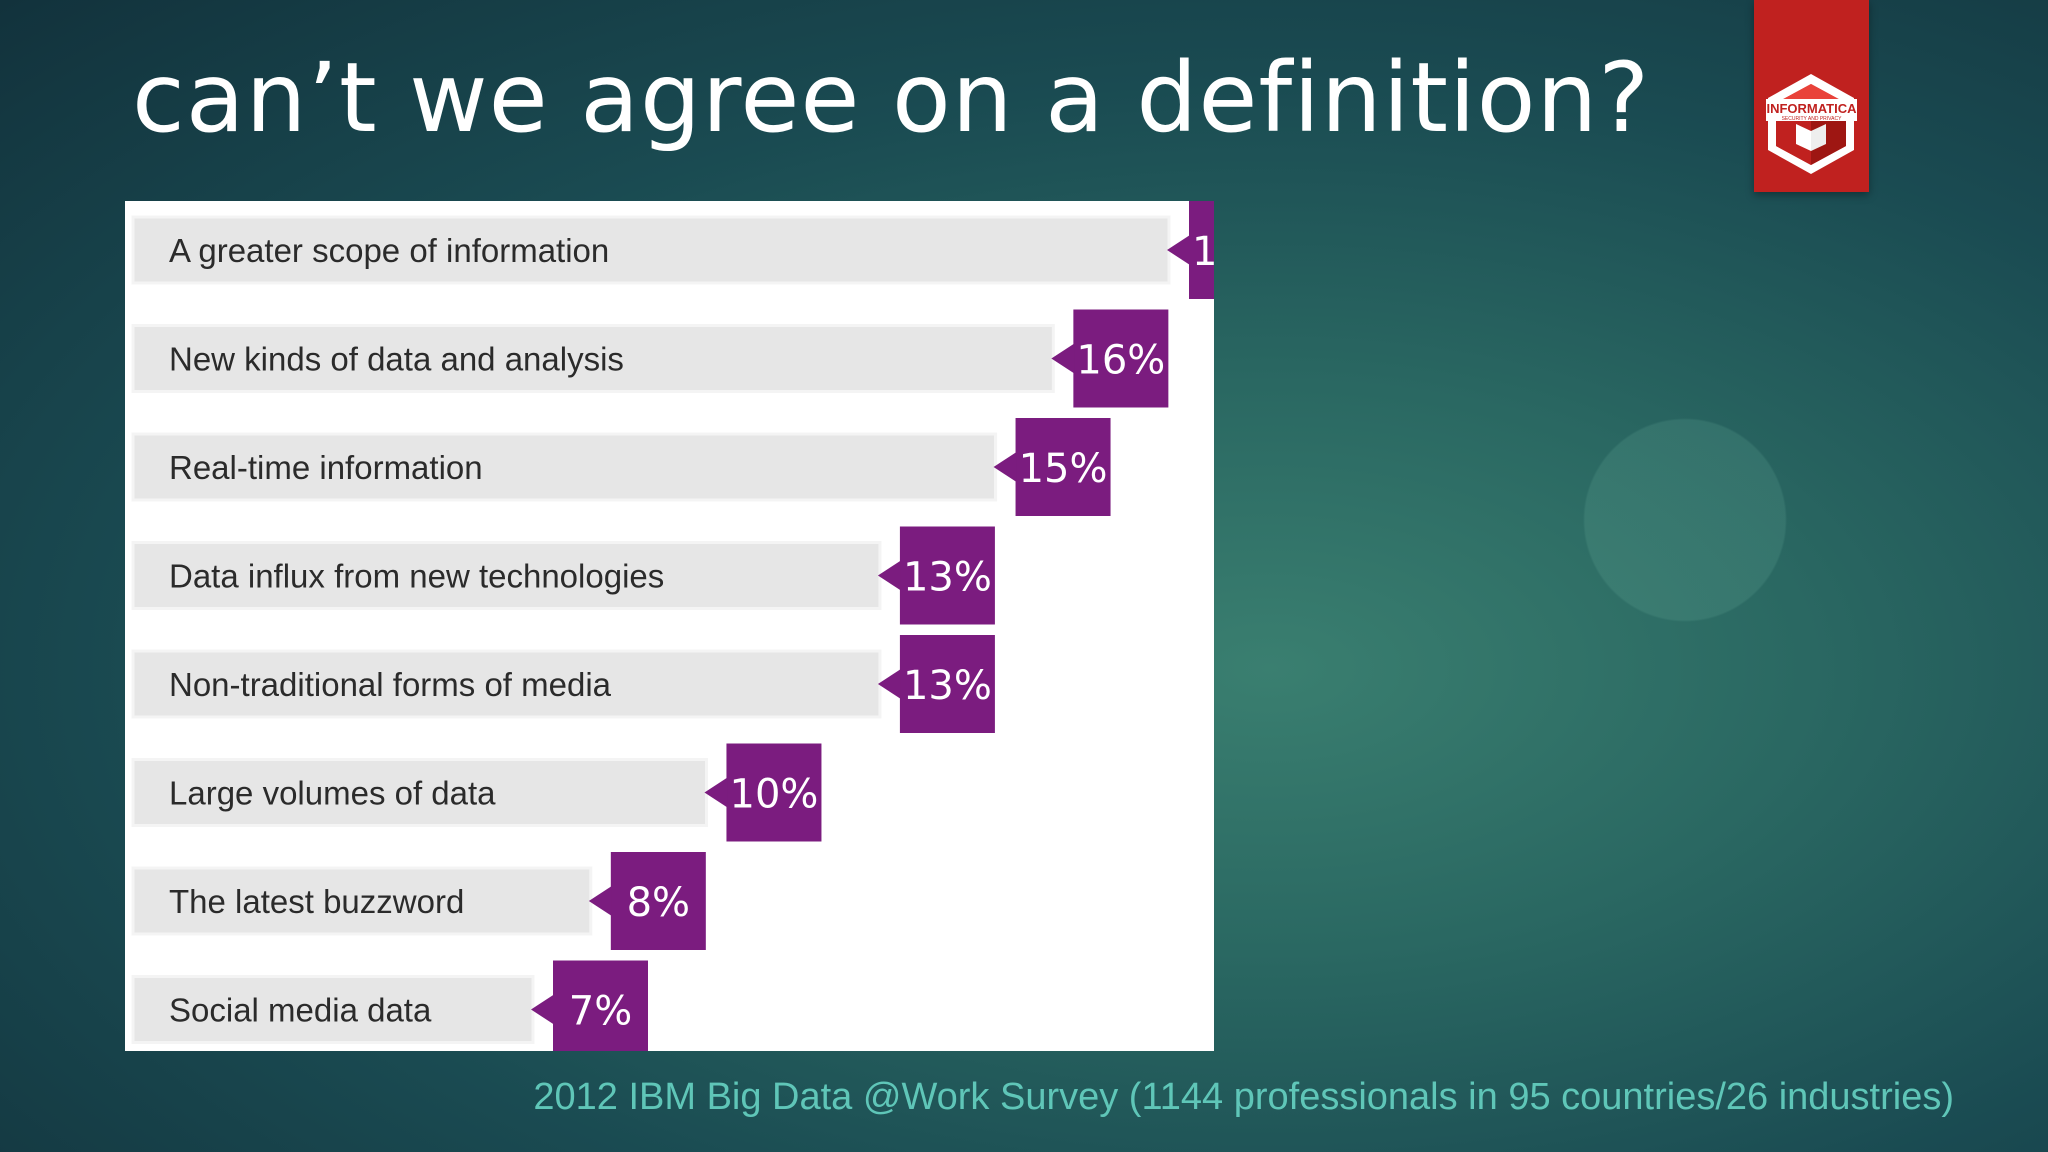 The image size is (2048, 1152). Describe the element at coordinates (396, 359) in the screenshot. I see `category-label: New kinds of data and analysis` at that location.